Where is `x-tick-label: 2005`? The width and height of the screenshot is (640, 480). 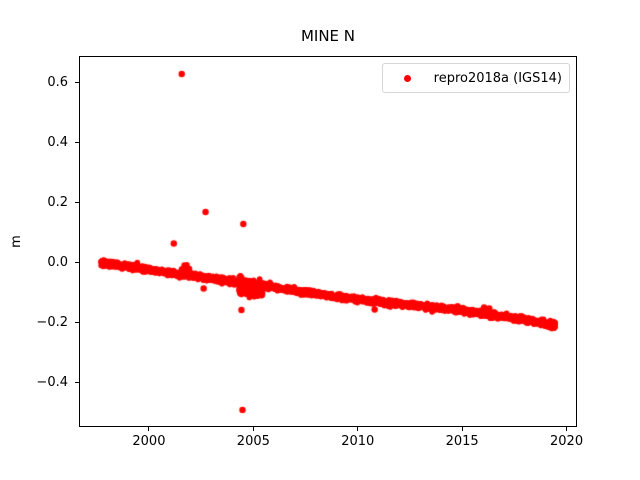 x-tick-label: 2005 is located at coordinates (253, 441).